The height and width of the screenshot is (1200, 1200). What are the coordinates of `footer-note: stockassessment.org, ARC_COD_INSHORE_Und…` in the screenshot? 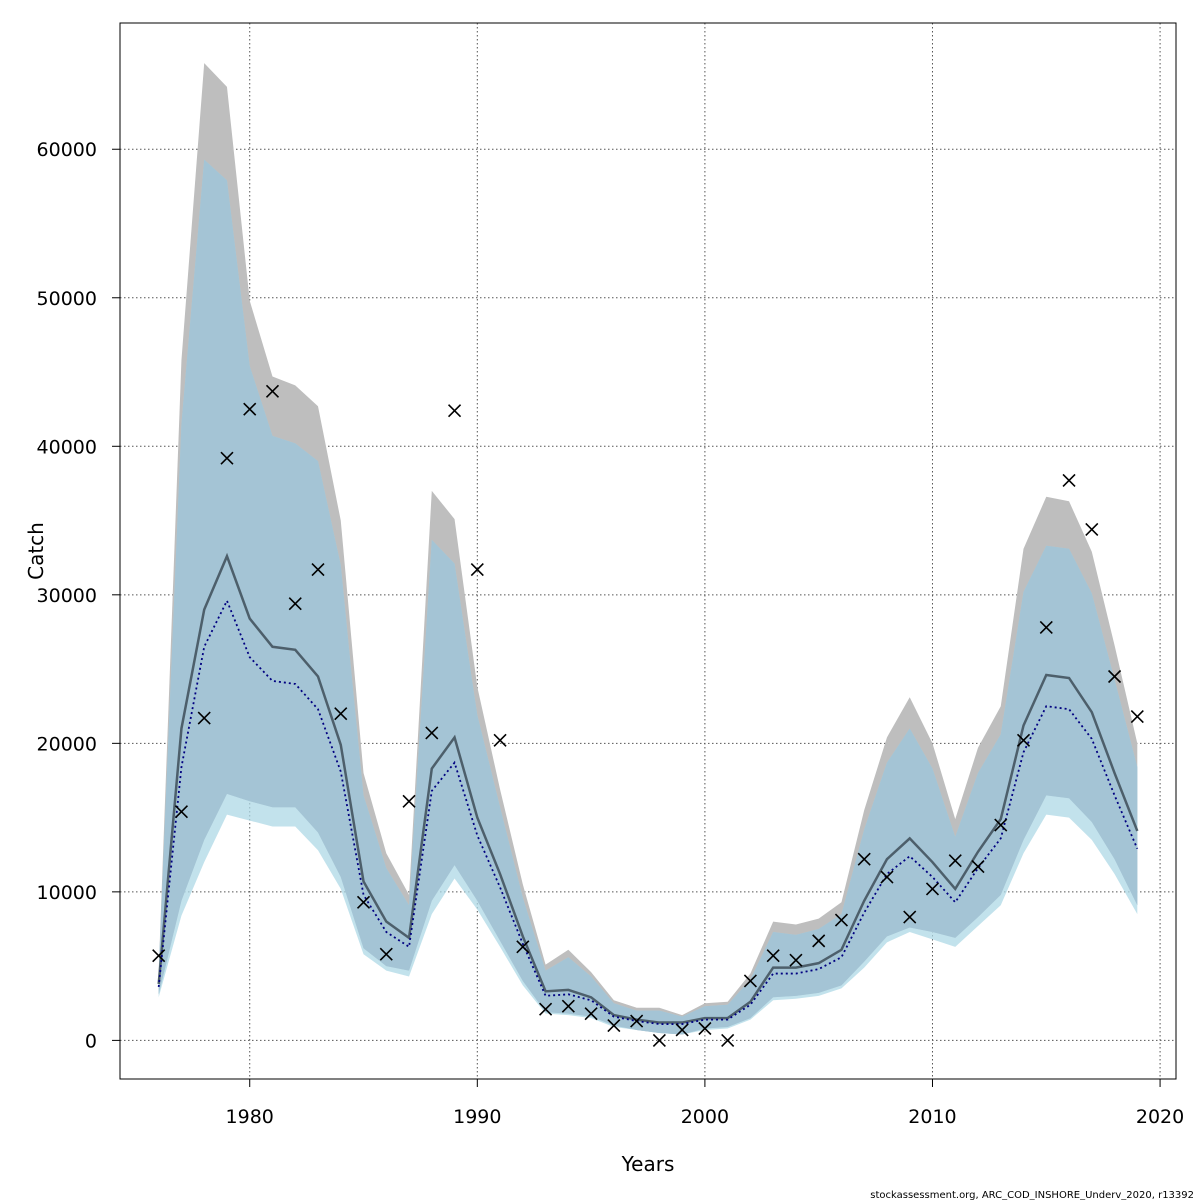 It's located at (1032, 1195).